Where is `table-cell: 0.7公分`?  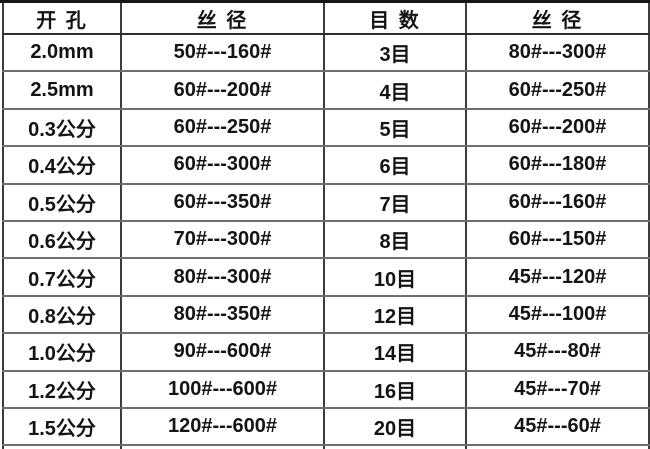 table-cell: 0.7公分 is located at coordinates (62, 277).